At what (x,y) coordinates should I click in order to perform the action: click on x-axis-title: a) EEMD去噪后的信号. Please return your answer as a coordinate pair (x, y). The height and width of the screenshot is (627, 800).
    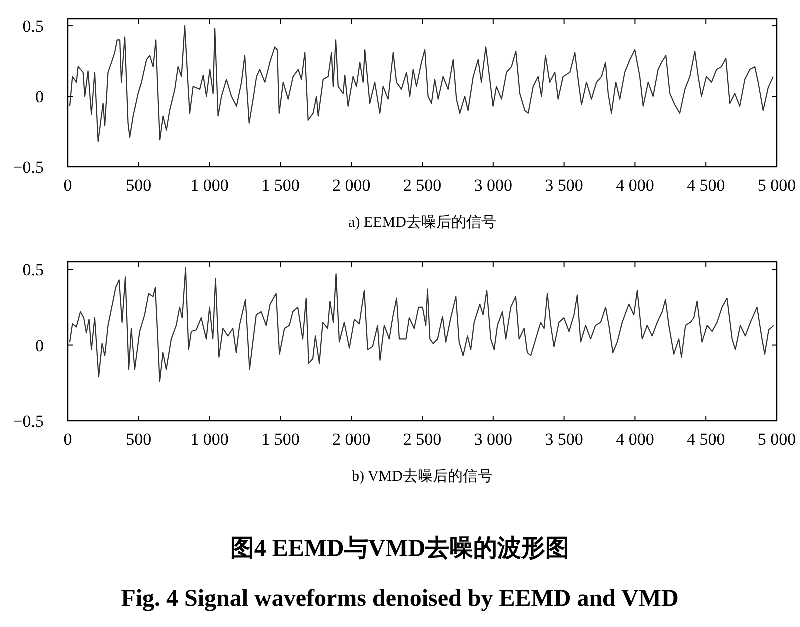
    Looking at the image, I should click on (422, 222).